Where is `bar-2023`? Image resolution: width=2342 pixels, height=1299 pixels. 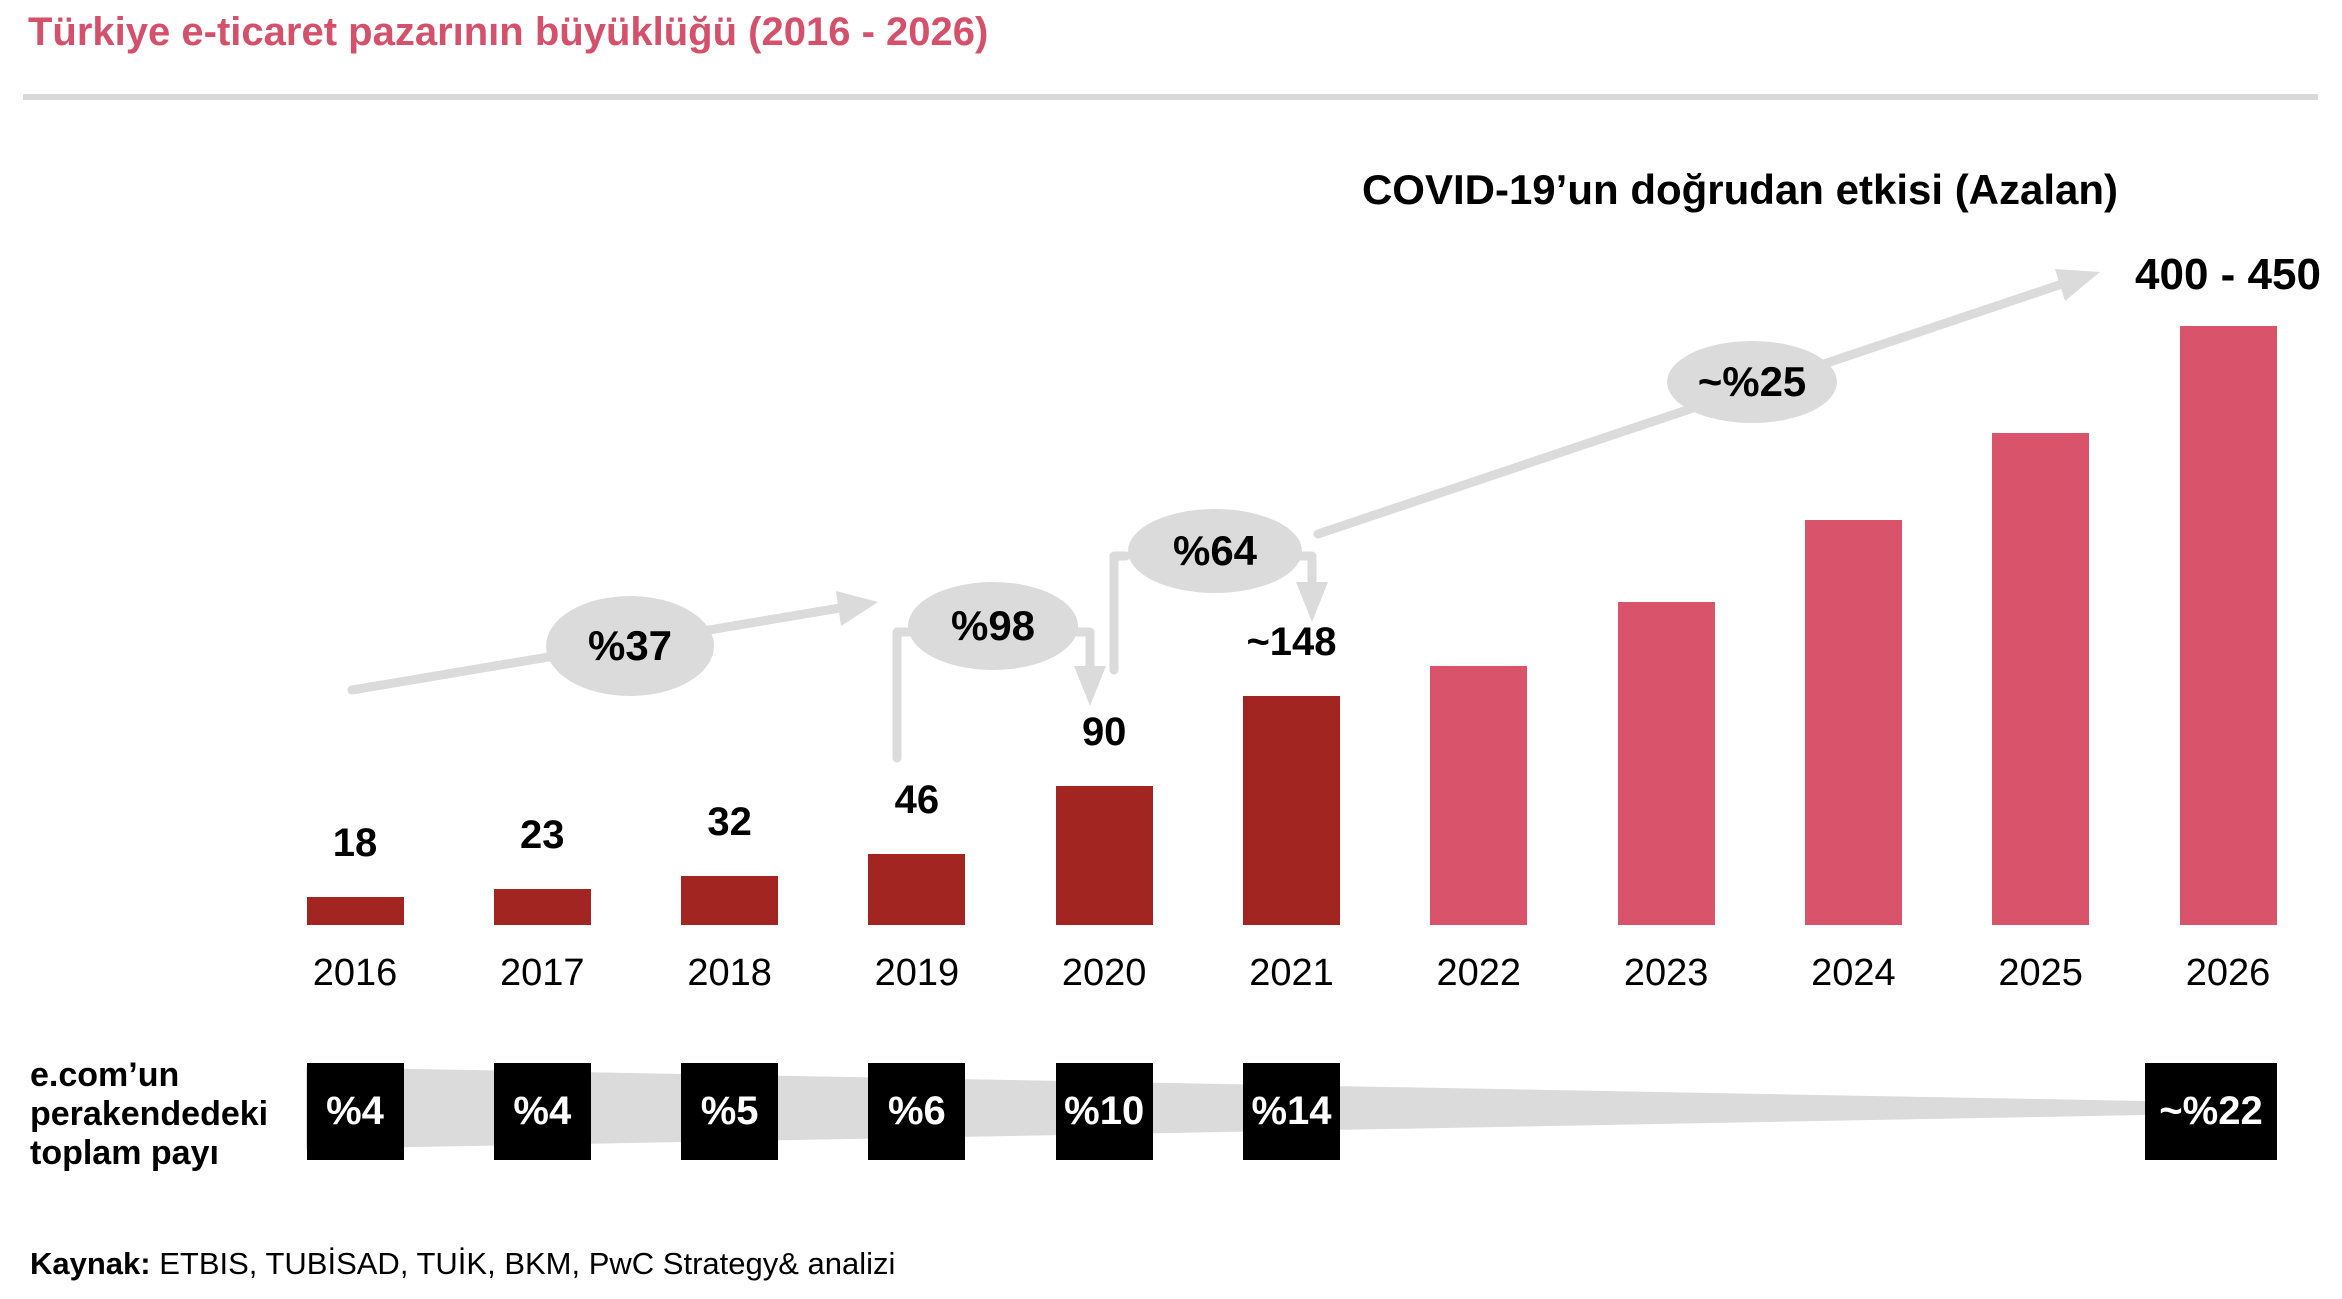
bar-2023 is located at coordinates (1666, 763).